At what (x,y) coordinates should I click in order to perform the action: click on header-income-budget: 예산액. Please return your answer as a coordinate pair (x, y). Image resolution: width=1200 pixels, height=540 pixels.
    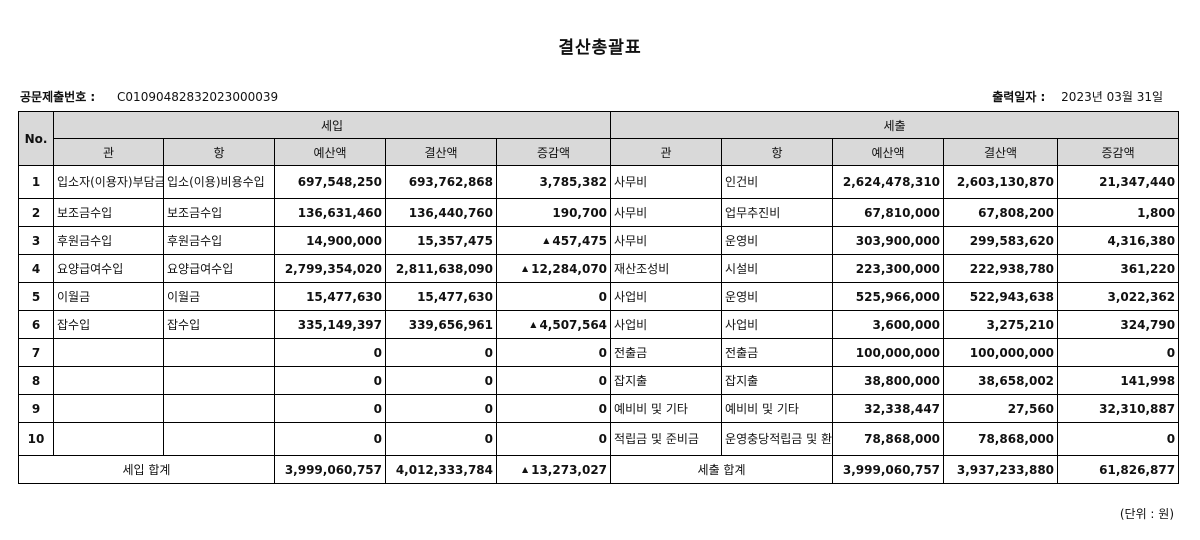
    Looking at the image, I should click on (330, 152).